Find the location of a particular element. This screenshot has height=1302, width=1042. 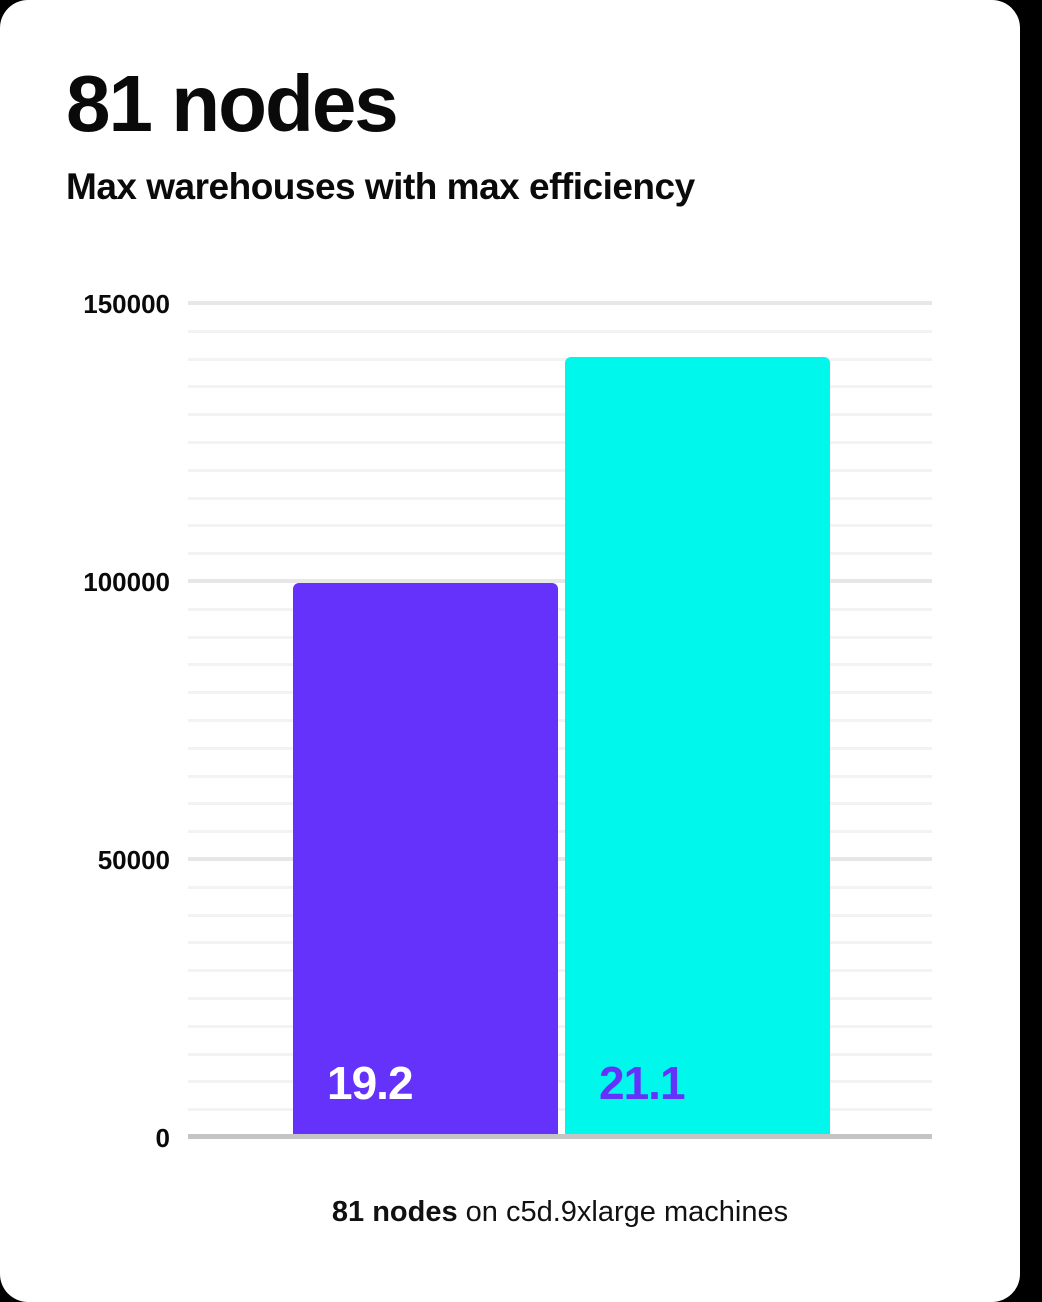

bar-1: 19.2 is located at coordinates (425, 859).